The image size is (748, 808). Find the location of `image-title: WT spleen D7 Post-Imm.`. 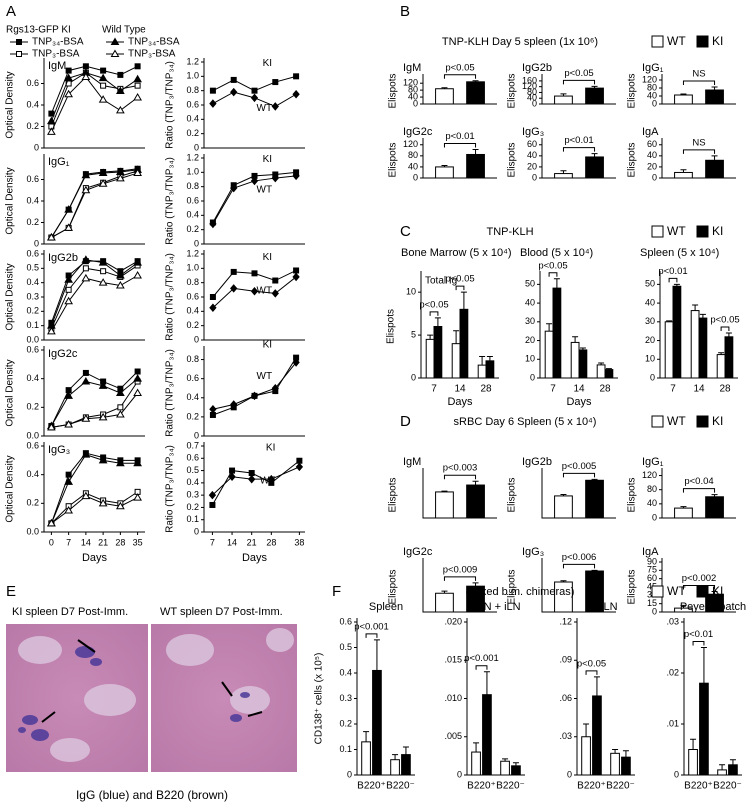

image-title: WT spleen D7 Post-Imm. is located at coordinates (221, 612).